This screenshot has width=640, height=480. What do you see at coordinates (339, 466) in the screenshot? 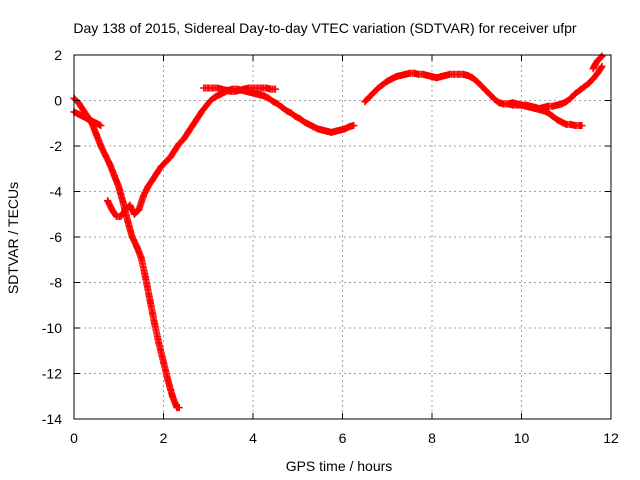
I see `x-axis-label: GPS time / hours` at bounding box center [339, 466].